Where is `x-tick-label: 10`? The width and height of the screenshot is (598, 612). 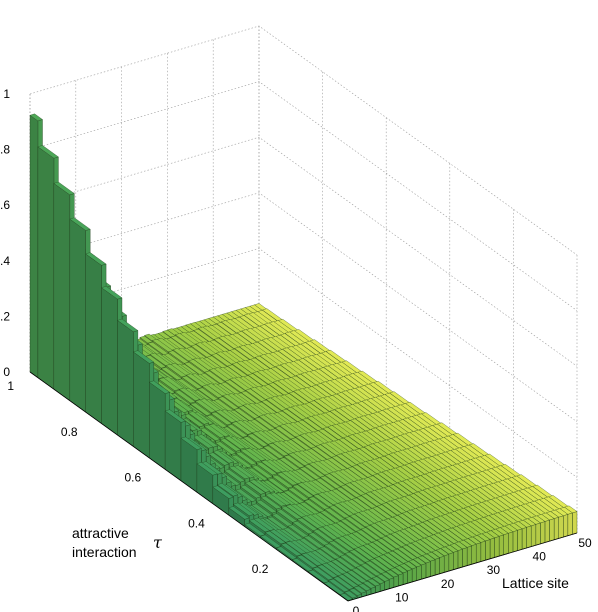 x-tick-label: 10 is located at coordinates (402, 597).